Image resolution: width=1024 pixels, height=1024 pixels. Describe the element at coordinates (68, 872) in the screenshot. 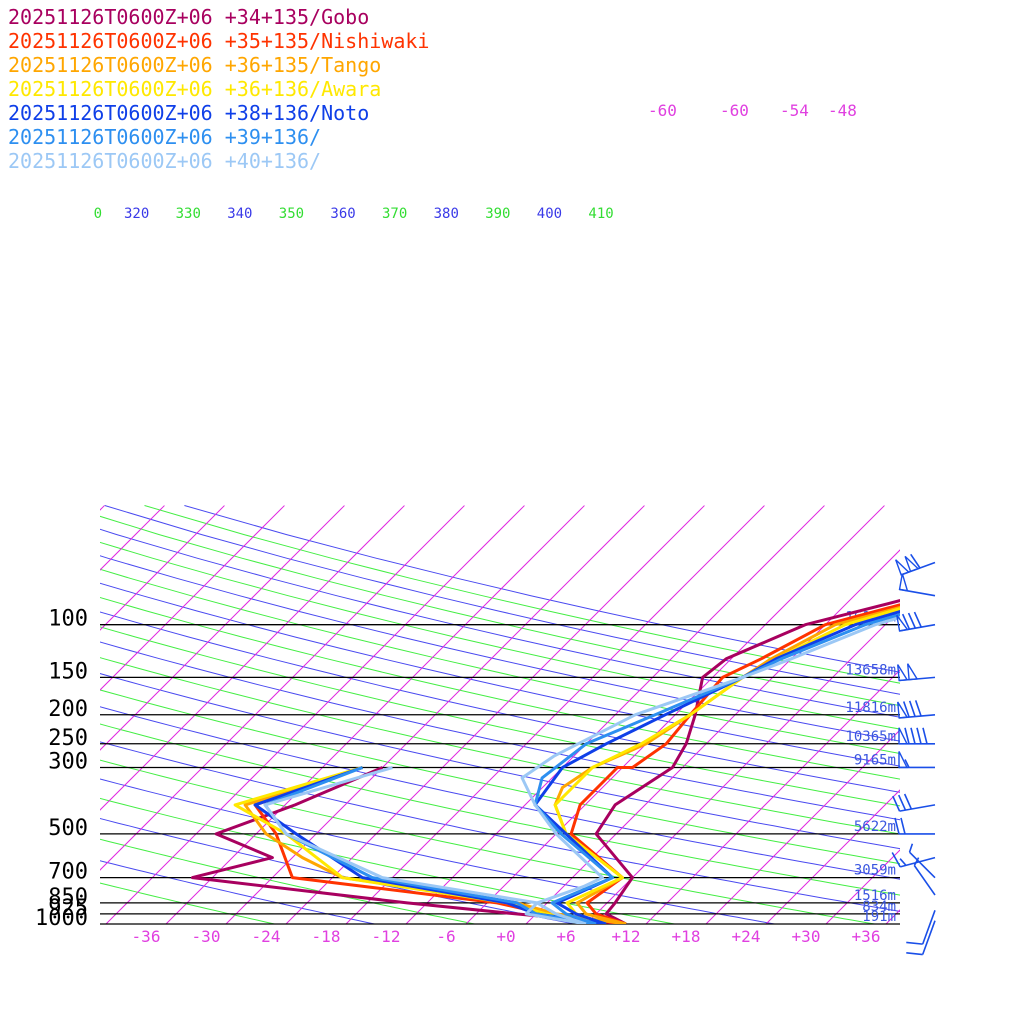

I see `pressure-label: 700` at that location.